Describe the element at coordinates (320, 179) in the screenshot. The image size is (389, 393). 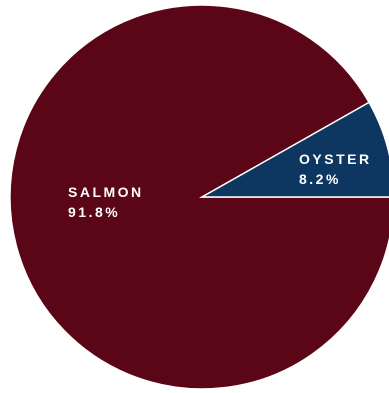
I see `slice-value-oyster: 8.2%` at that location.